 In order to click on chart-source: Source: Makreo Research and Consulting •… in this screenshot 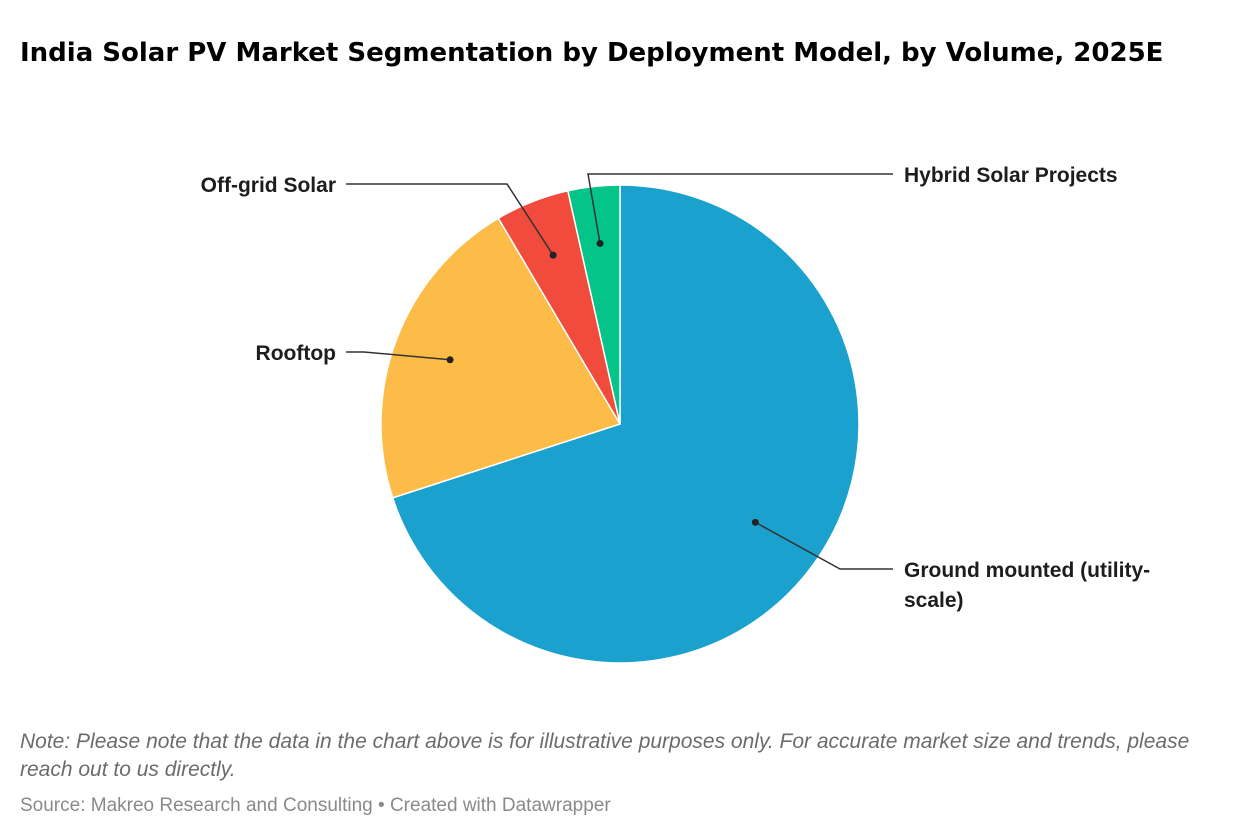, I will do `click(315, 805)`.